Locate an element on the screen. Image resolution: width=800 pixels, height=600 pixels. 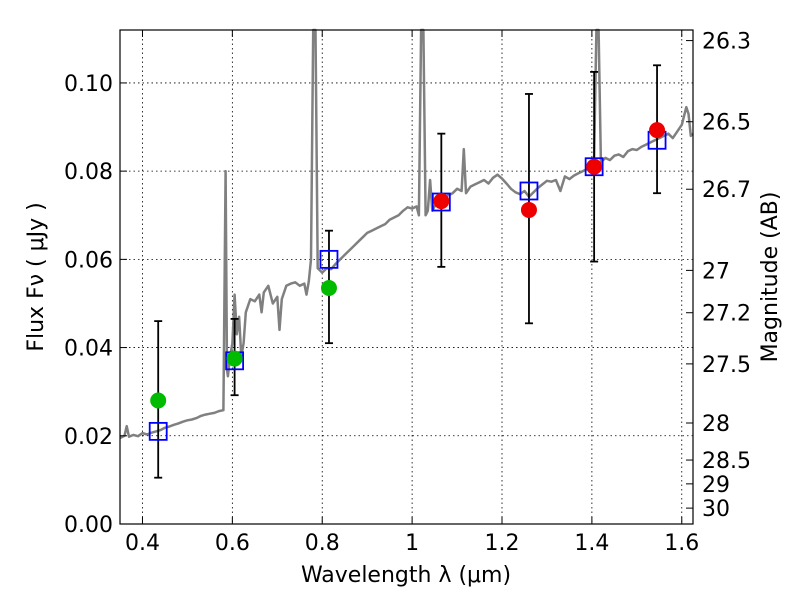
x-tick-label: 1 is located at coordinates (412, 543).